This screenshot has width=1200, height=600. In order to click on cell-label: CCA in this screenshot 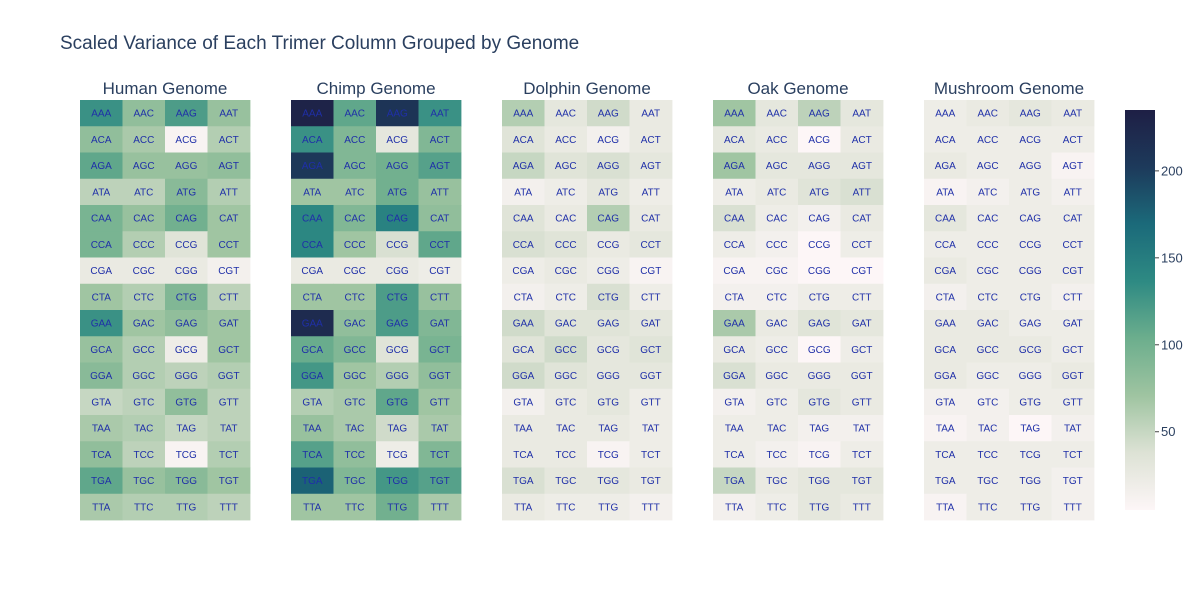, I will do `click(523, 245)`.